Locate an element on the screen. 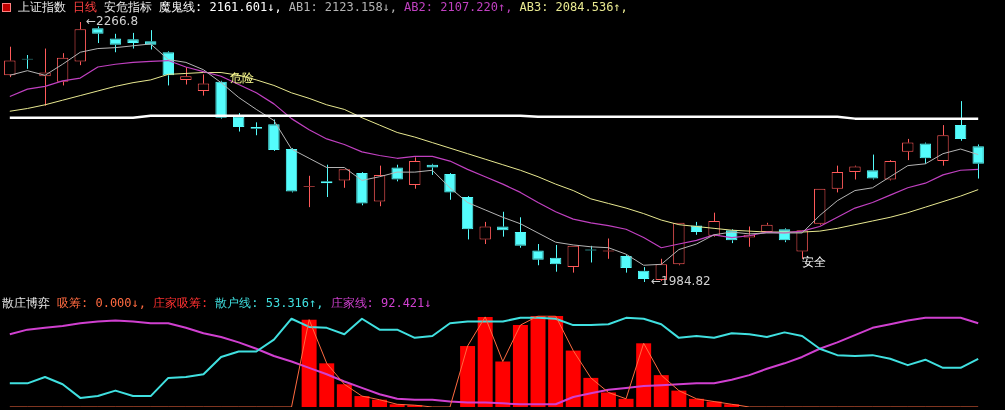  text: 庄家线: 92.421↓ is located at coordinates (381, 303).